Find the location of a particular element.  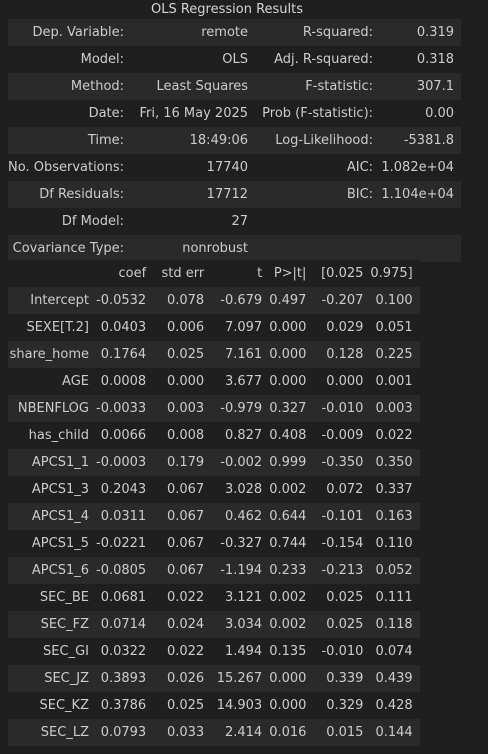

ci-upper-value: 0.428 is located at coordinates (395, 705).